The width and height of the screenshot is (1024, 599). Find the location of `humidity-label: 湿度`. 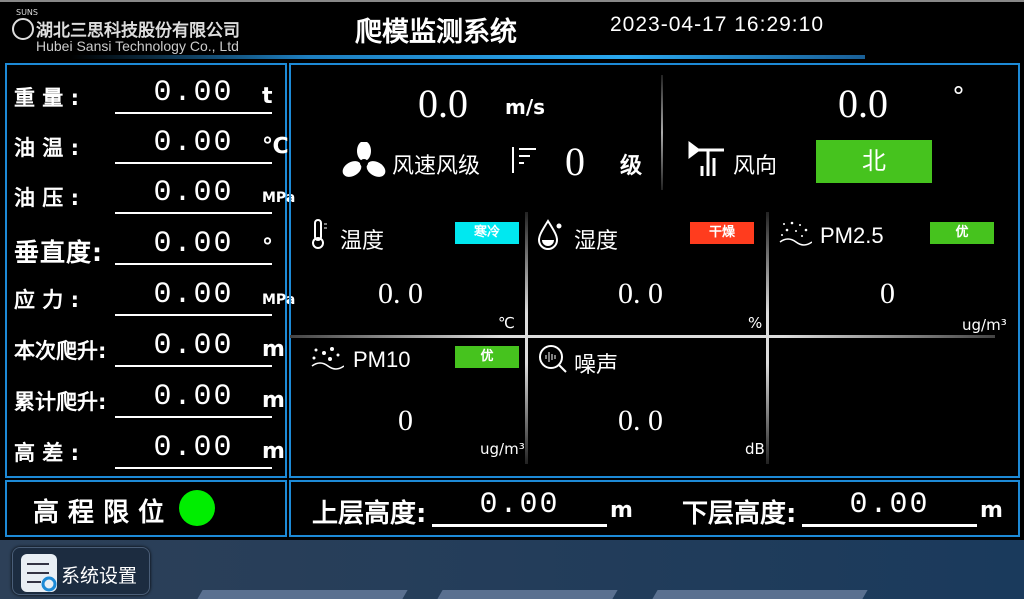

humidity-label: 湿度 is located at coordinates (596, 241).